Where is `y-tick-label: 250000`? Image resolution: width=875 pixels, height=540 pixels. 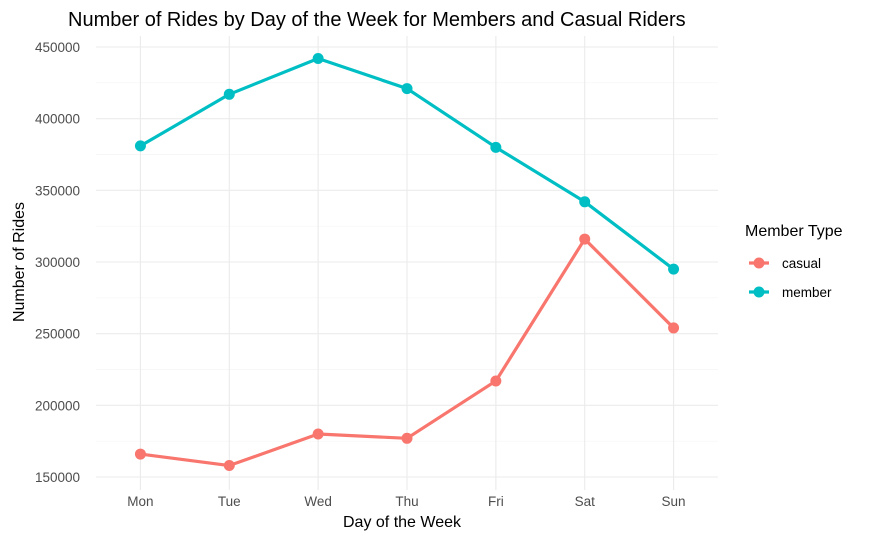
y-tick-label: 250000 is located at coordinates (57, 334).